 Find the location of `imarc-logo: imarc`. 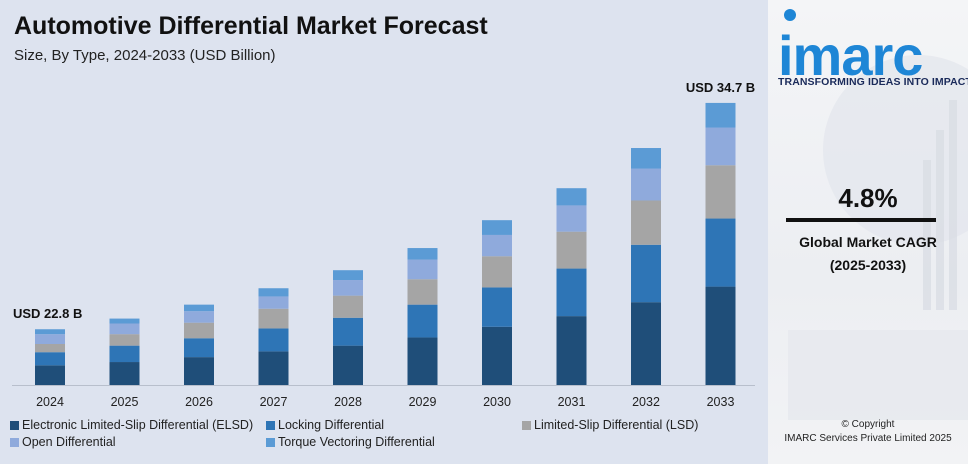

imarc-logo: imarc is located at coordinates (850, 55).